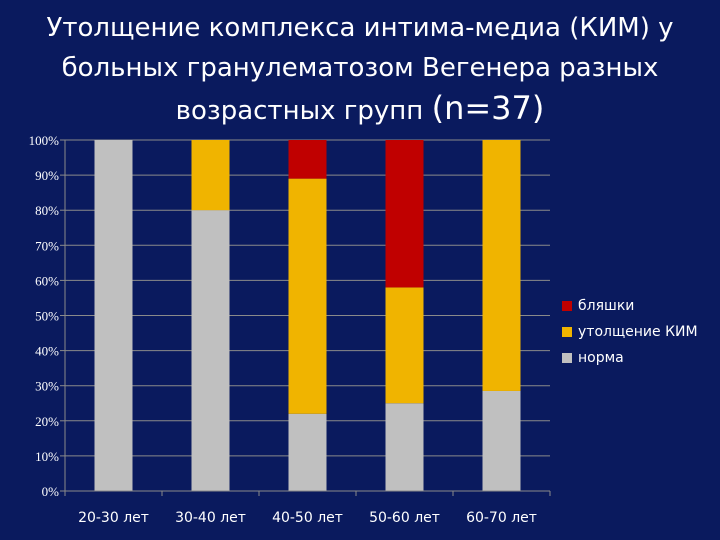 The height and width of the screenshot is (540, 720). What do you see at coordinates (307, 518) in the screenshot?
I see `x-tick-label: 40-50 лет` at bounding box center [307, 518].